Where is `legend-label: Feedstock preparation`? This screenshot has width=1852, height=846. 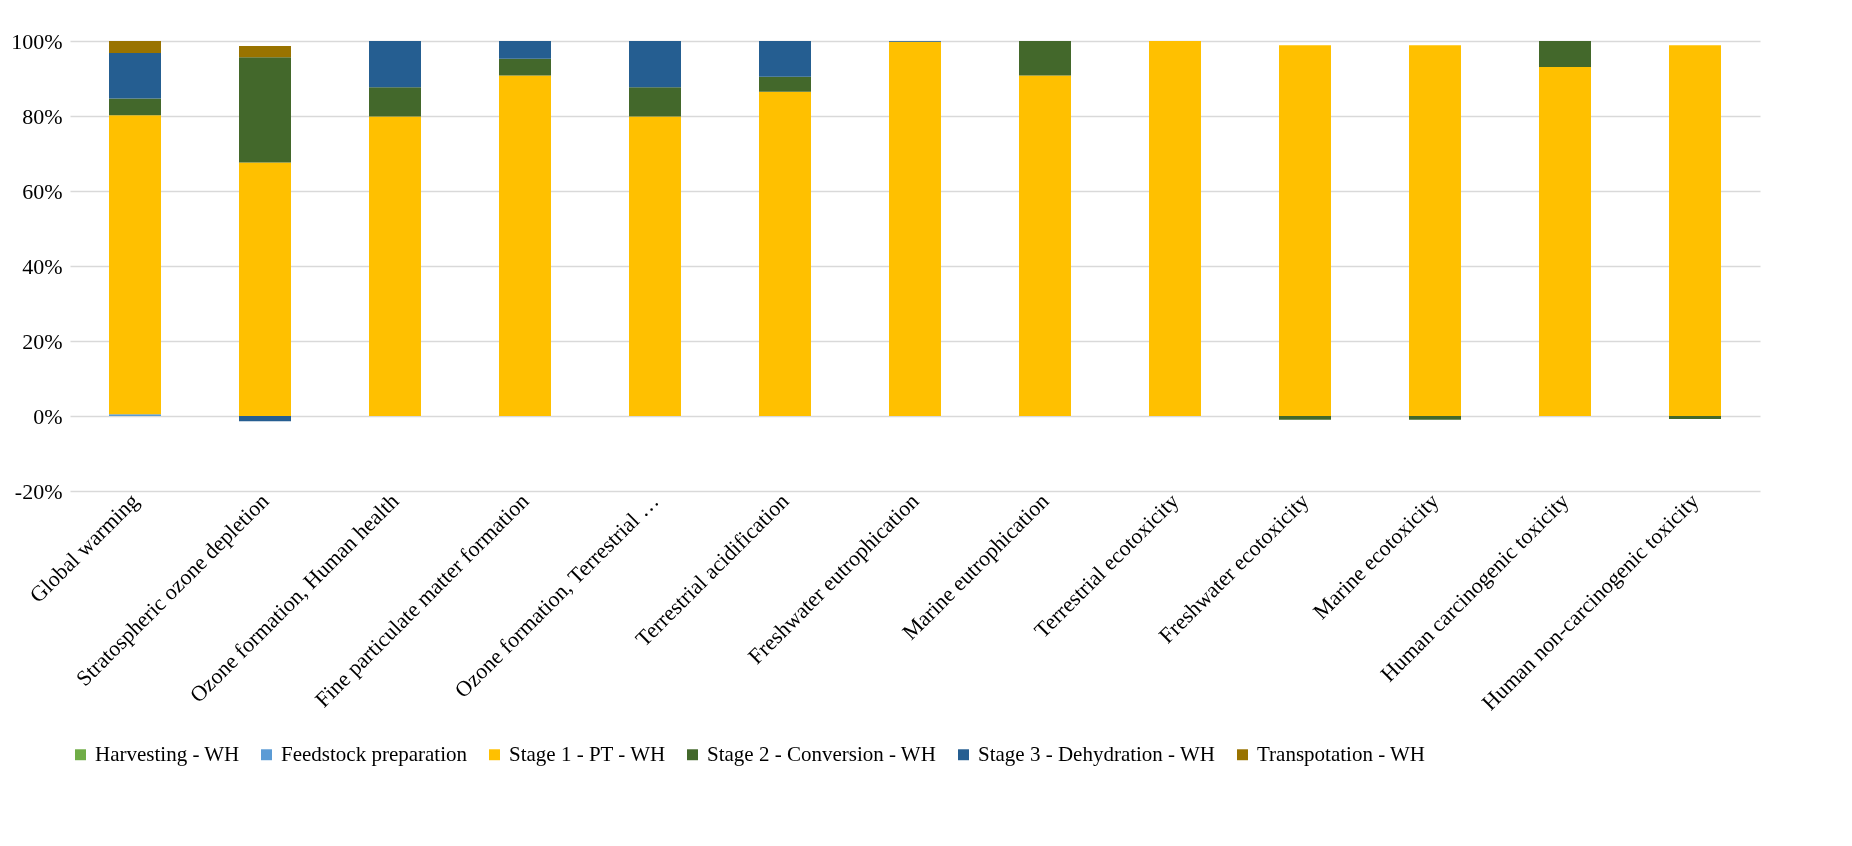 legend-label: Feedstock preparation is located at coordinates (374, 753).